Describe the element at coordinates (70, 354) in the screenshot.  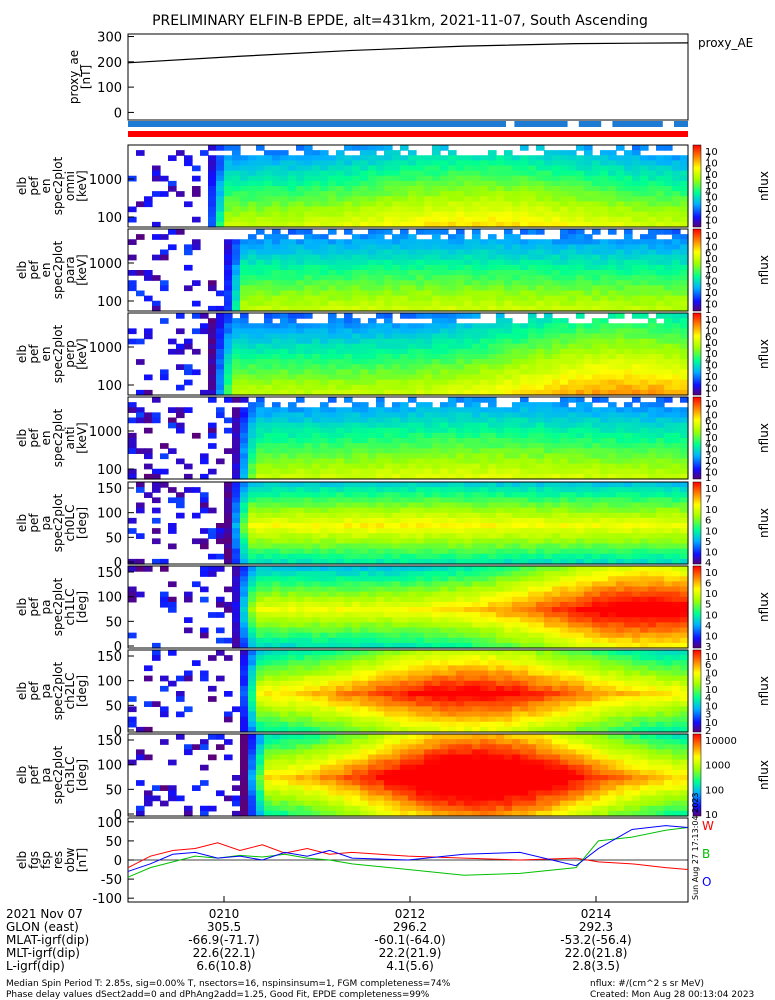
I see `y-axis-label-line: perp` at that location.